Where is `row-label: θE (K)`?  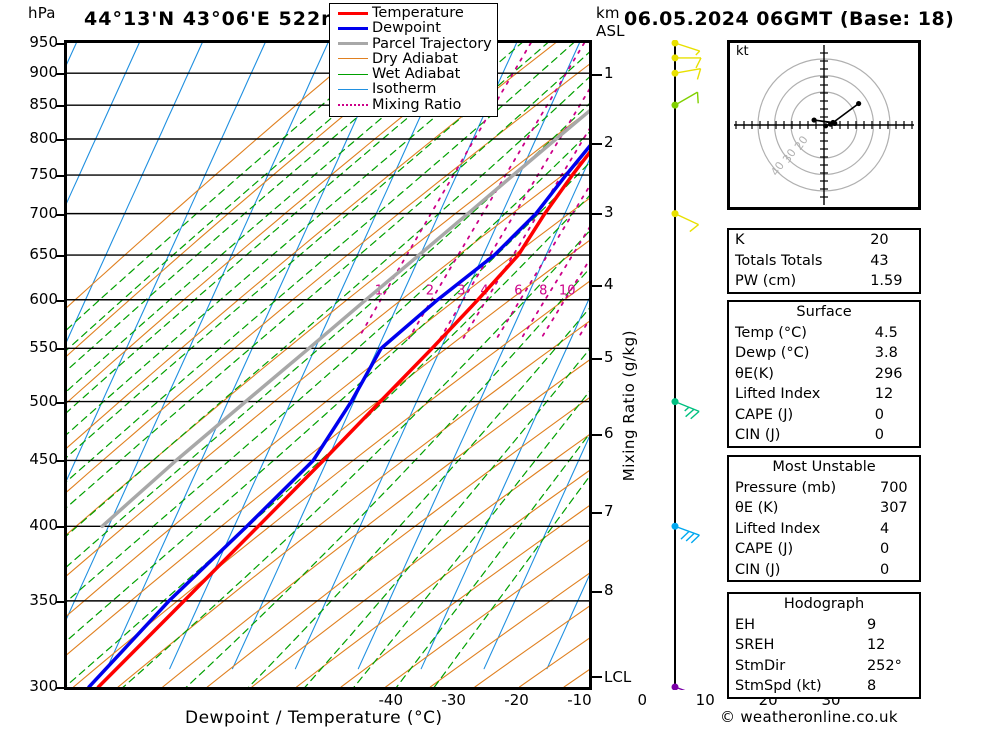 row-label: θE (K) is located at coordinates (757, 508).